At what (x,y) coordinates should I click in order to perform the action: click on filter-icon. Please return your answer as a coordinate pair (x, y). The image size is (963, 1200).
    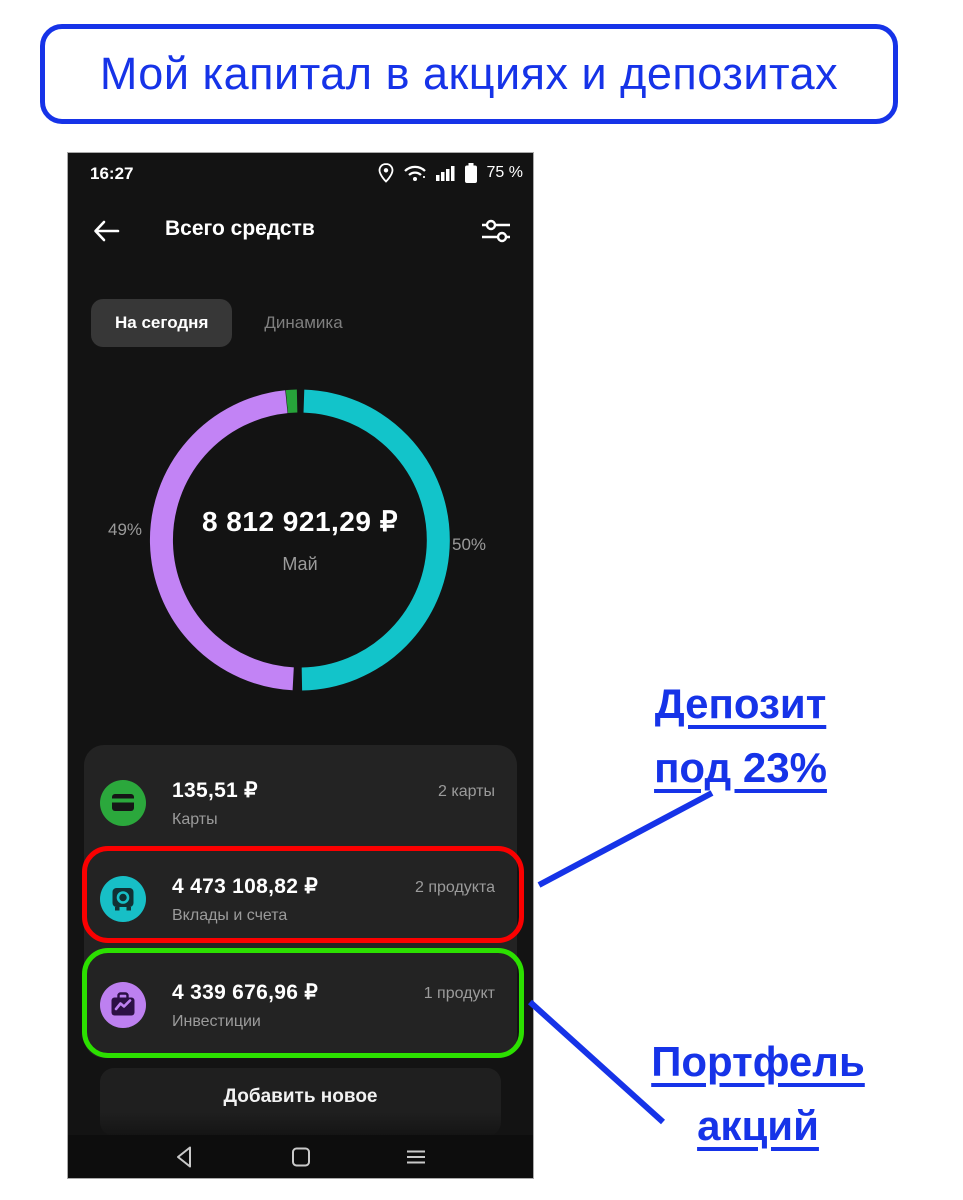
    Looking at the image, I should click on (496, 231).